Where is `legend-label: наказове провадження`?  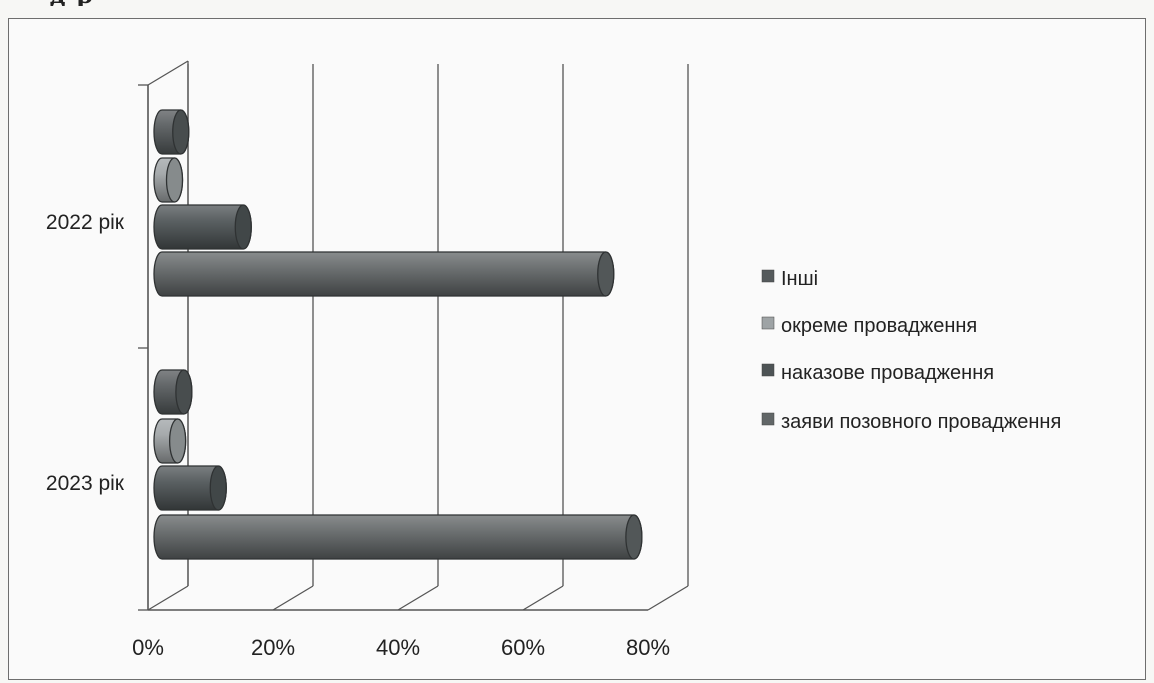
legend-label: наказове провадження is located at coordinates (887, 373).